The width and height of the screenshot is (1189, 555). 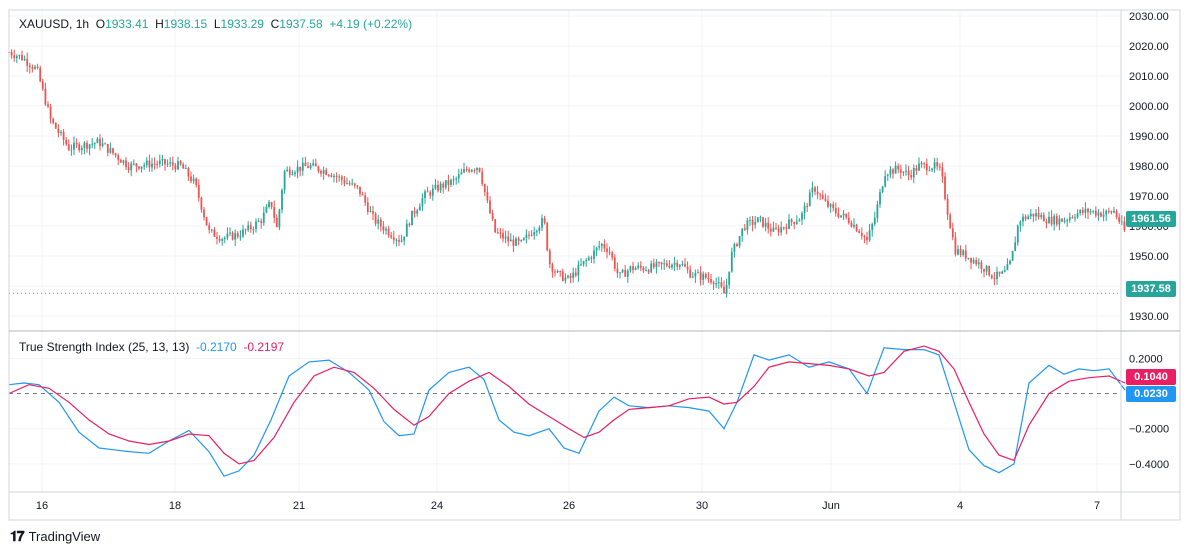 I want to click on x-tick-label: 4, so click(x=960, y=506).